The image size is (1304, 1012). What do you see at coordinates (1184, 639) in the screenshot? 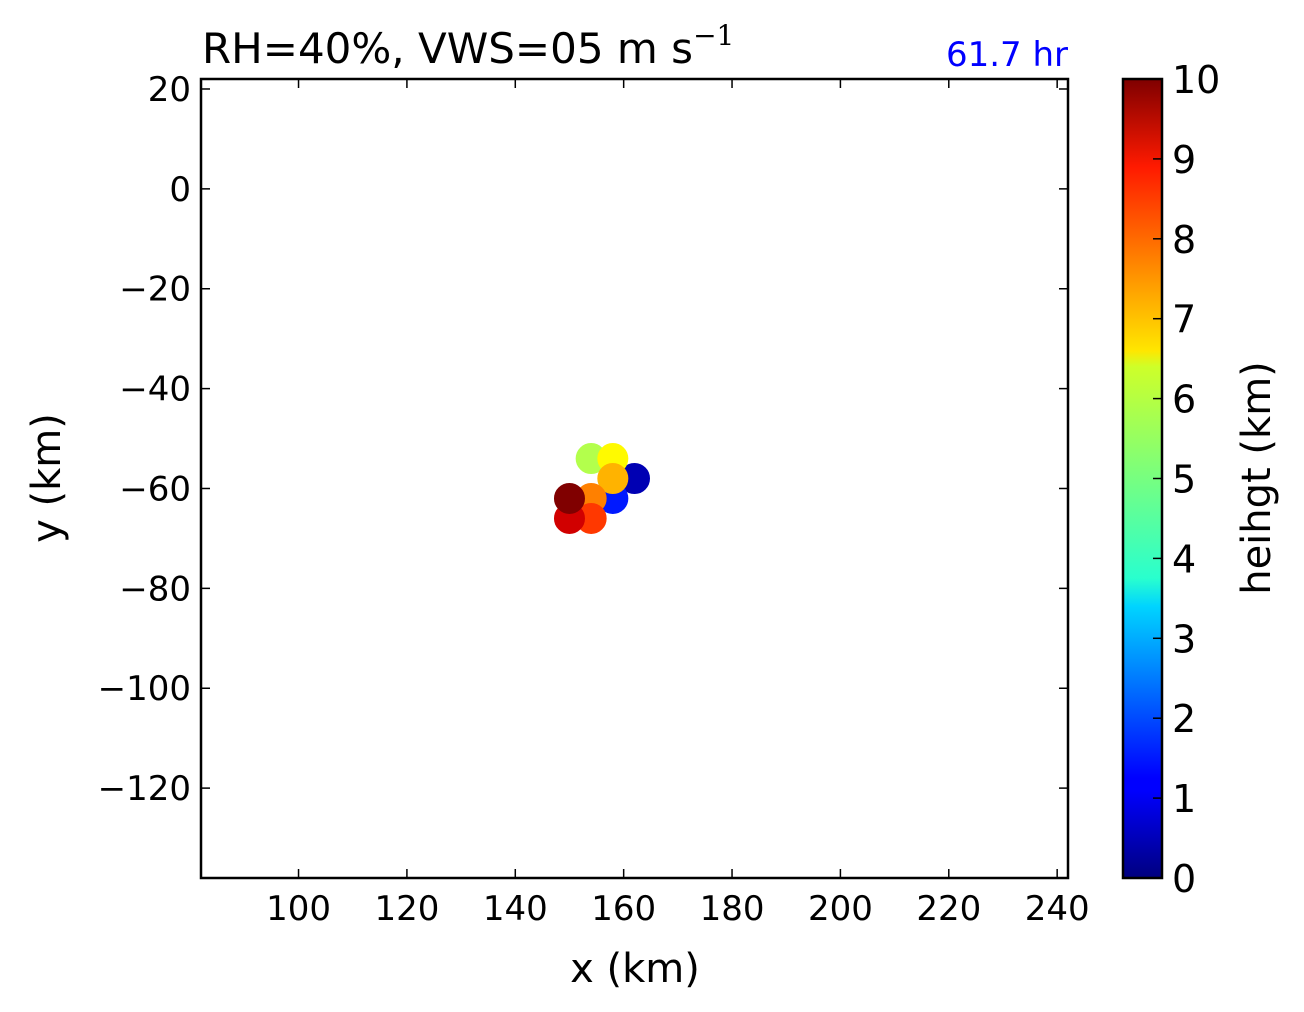
I see `colorbar-tick-label: 3` at bounding box center [1184, 639].